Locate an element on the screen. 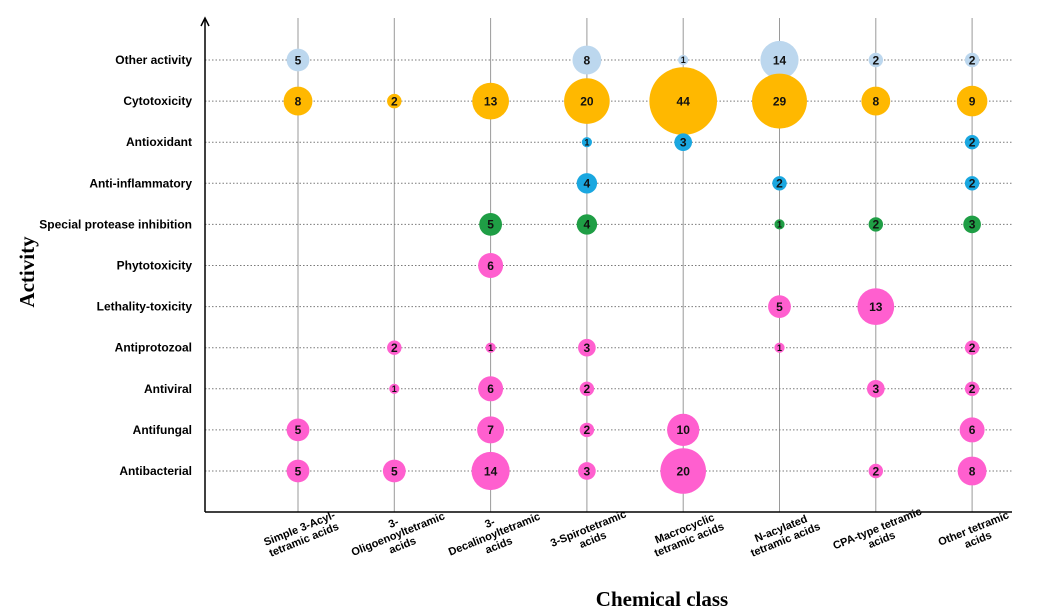  y-tick-label: Other activity is located at coordinates (153, 60).